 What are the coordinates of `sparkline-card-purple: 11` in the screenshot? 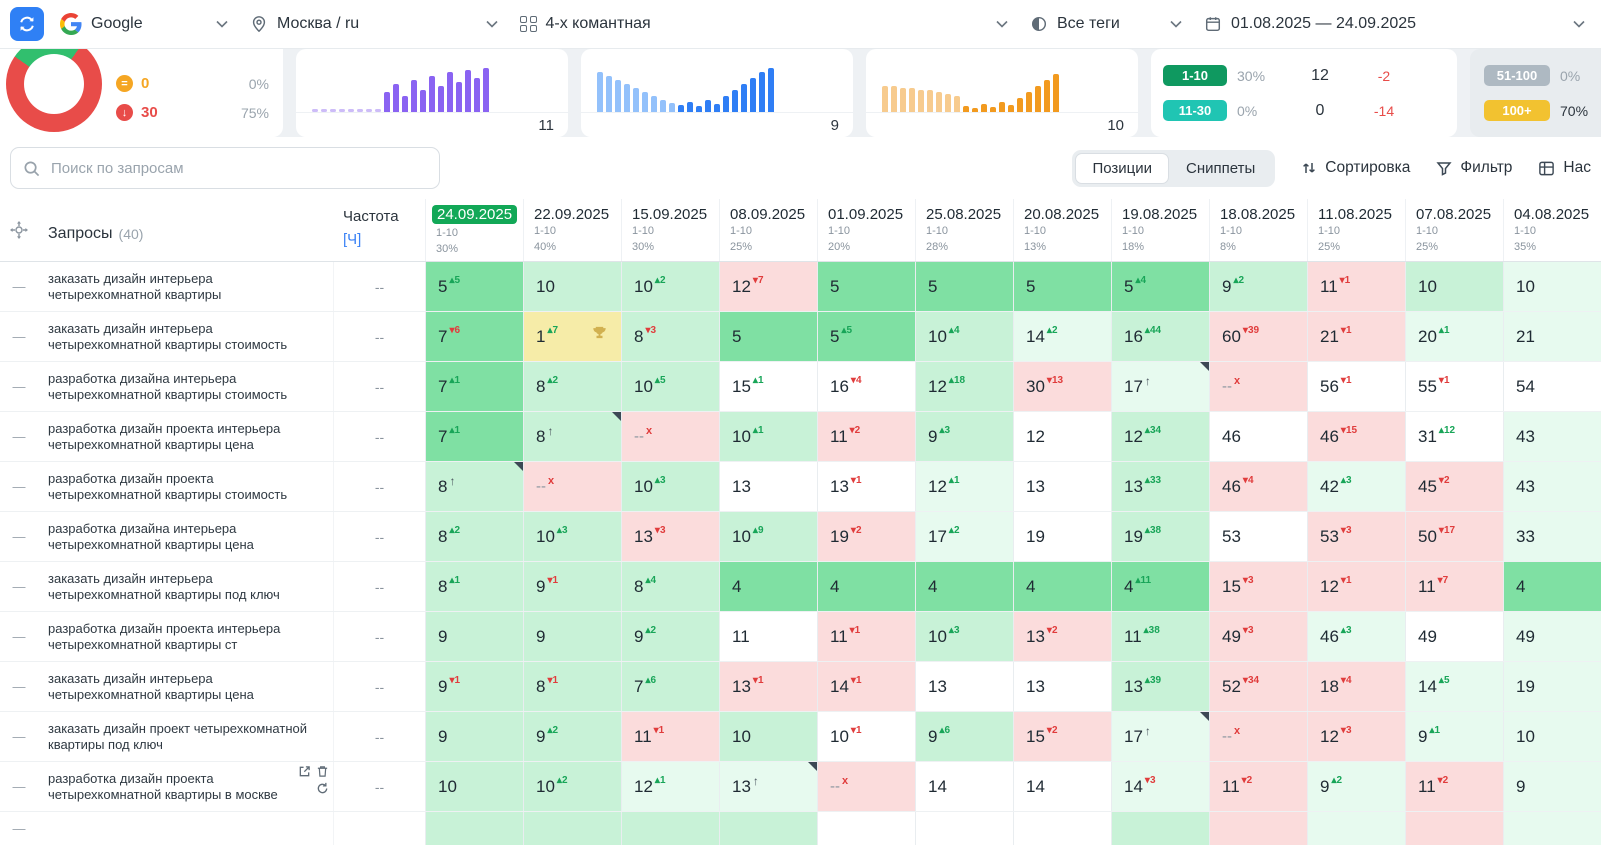 It's located at (432, 93).